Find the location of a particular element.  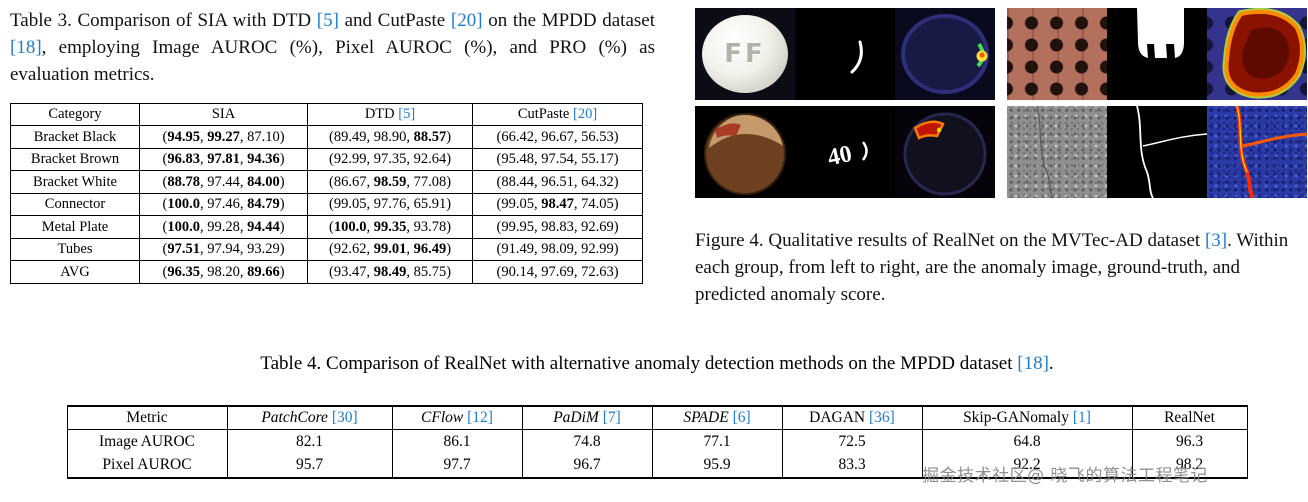

mask-crack-icon is located at coordinates (1171, 152).